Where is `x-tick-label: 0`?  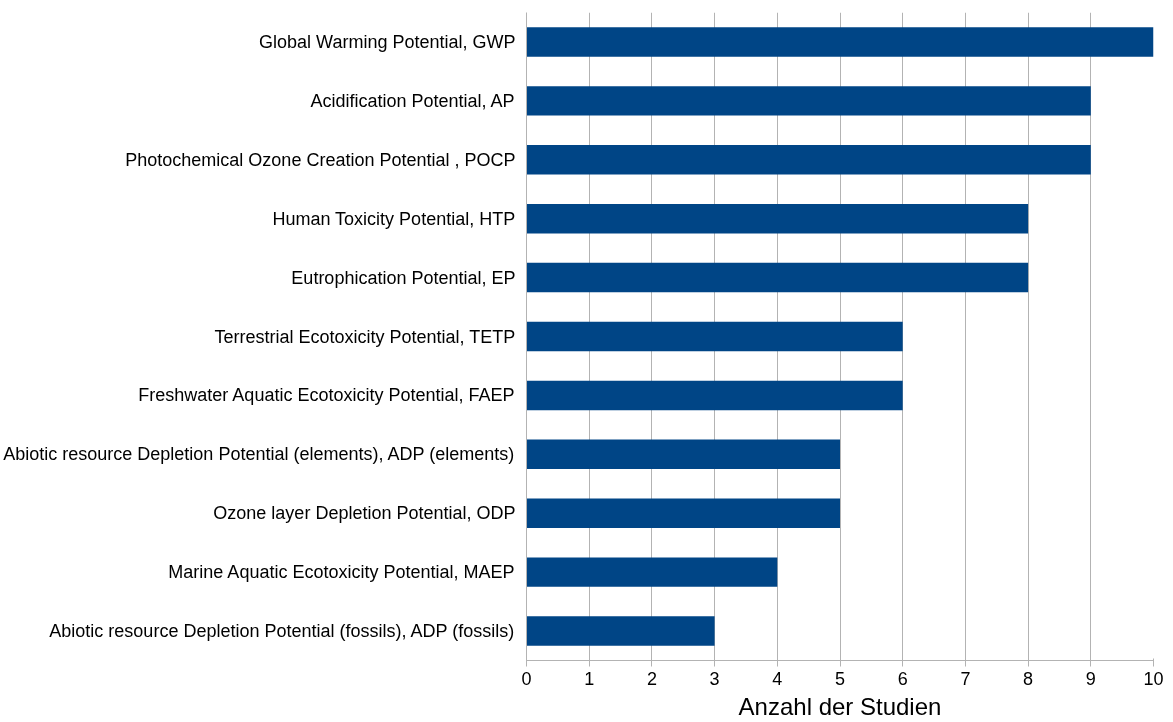 x-tick-label: 0 is located at coordinates (526, 678).